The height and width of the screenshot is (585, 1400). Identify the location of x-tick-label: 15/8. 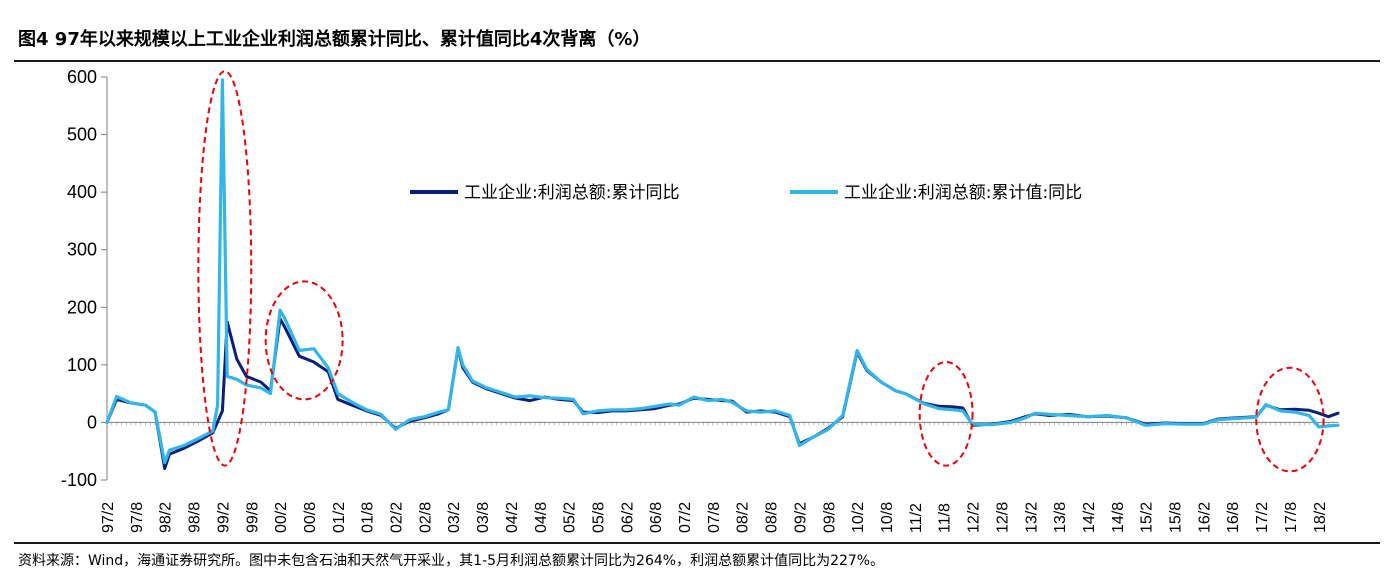
(1176, 517).